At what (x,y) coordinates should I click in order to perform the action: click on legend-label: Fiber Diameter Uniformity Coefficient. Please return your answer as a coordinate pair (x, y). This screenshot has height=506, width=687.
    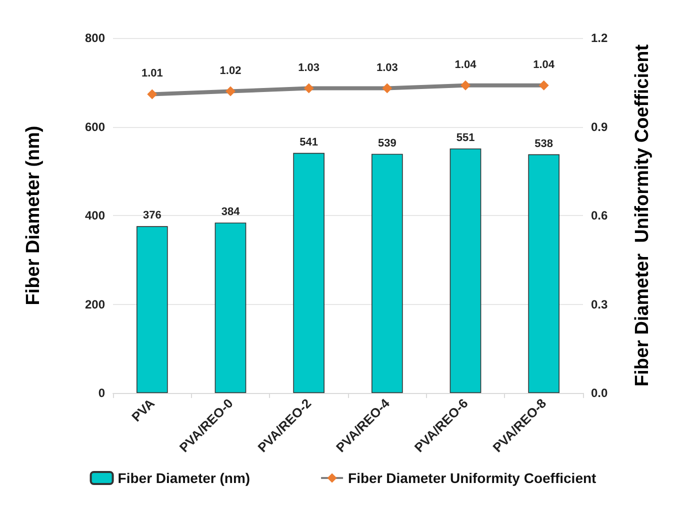
    Looking at the image, I should click on (472, 478).